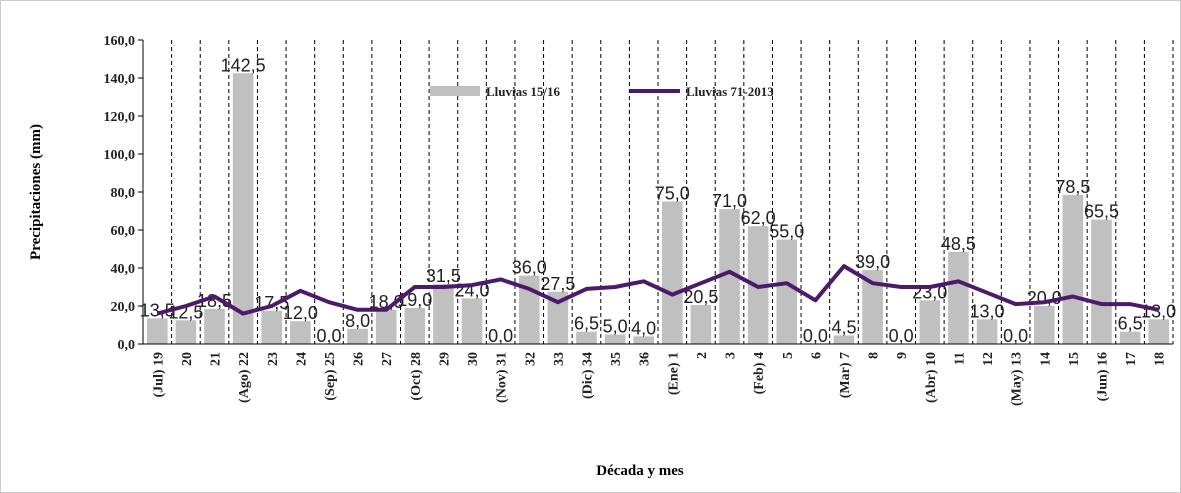 The width and height of the screenshot is (1181, 493). What do you see at coordinates (216, 359) in the screenshot?
I see `x-tick-label: 21` at bounding box center [216, 359].